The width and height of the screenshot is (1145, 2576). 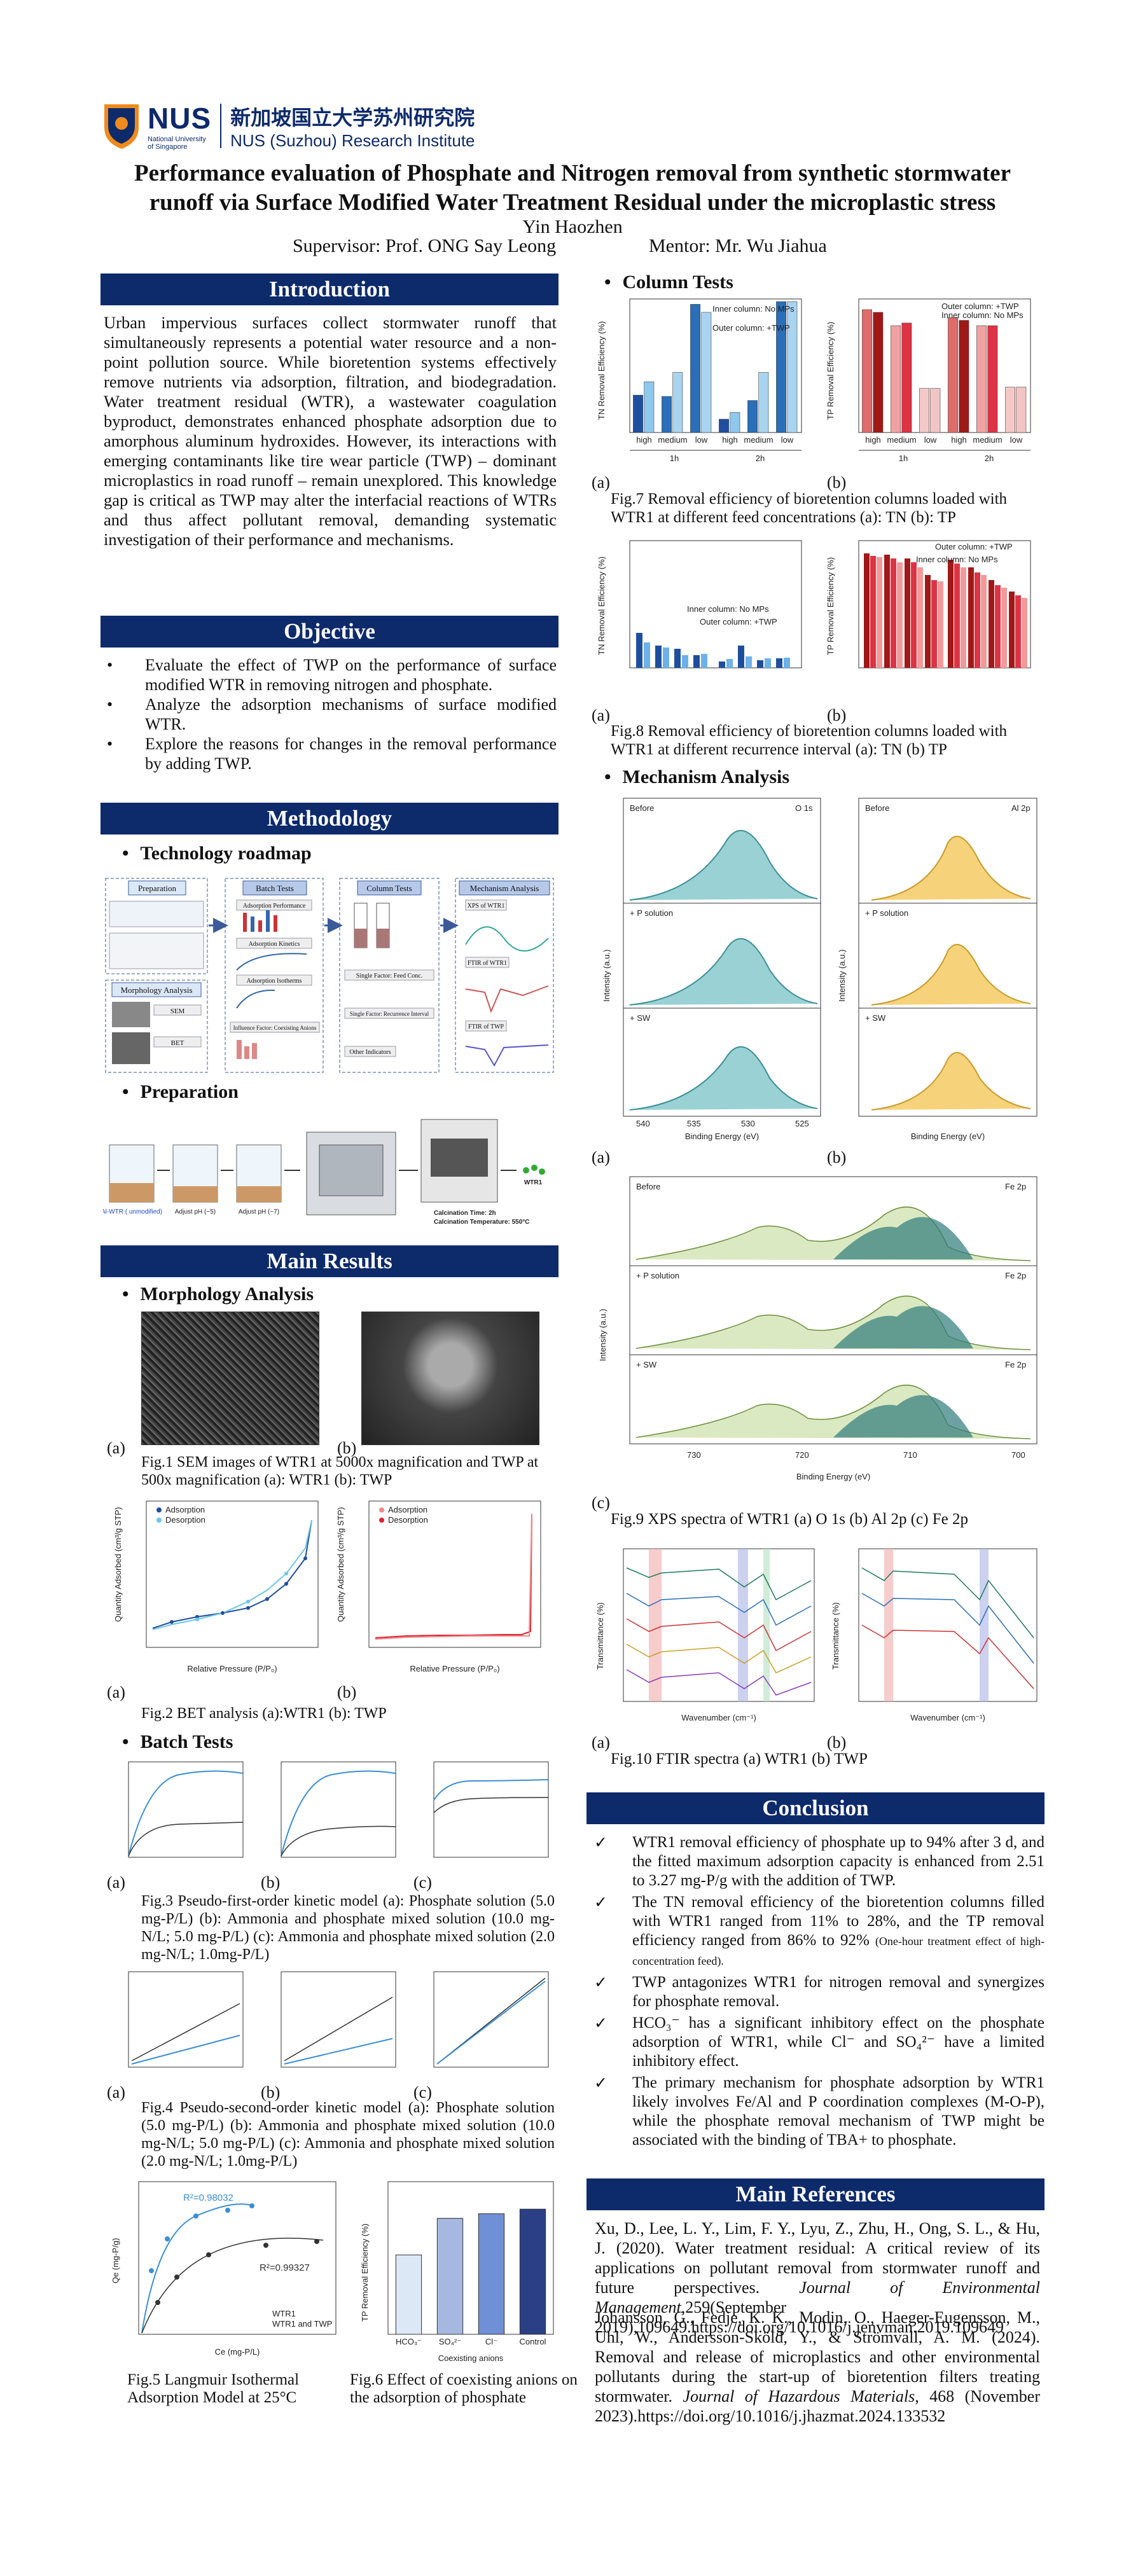 What do you see at coordinates (486, 1026) in the screenshot?
I see `roadmap-ftir-twp: FTIR of TWP` at bounding box center [486, 1026].